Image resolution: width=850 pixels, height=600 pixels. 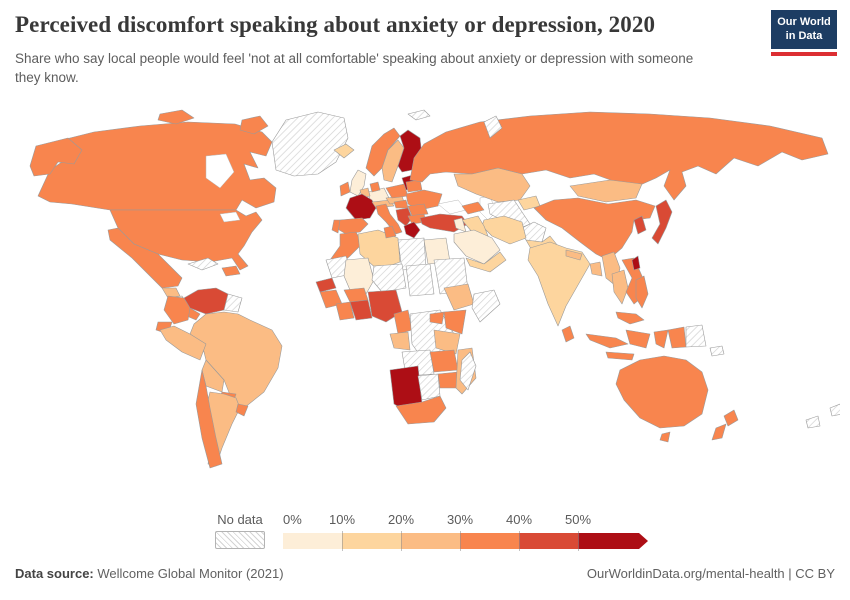 I want to click on legend-tick-label: 30%, so click(x=460, y=519).